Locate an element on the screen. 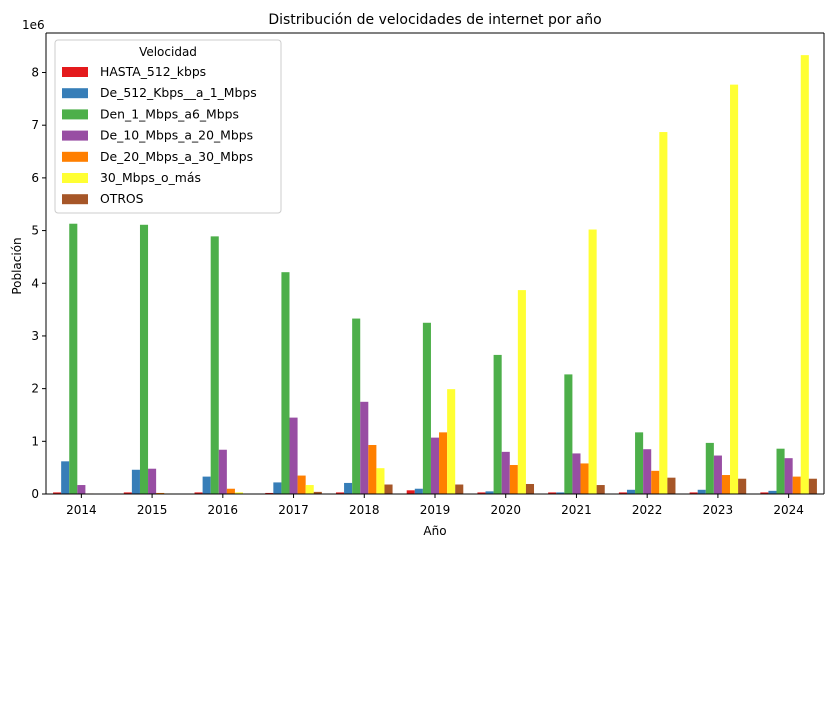 This screenshot has height=726, width=833. x-tick-label: 2017 is located at coordinates (293, 510).